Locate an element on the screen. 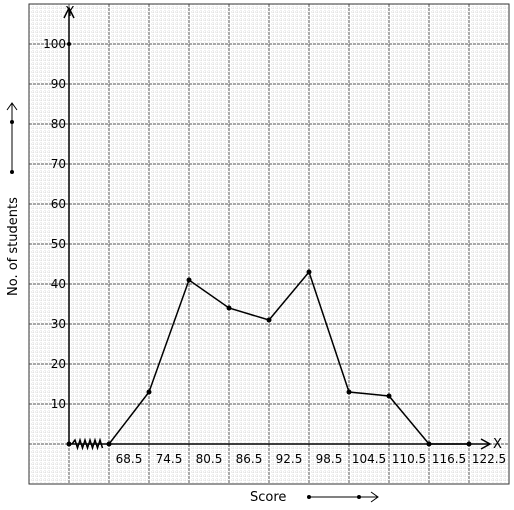 The width and height of the screenshot is (514, 510). y-tick-label: 100 is located at coordinates (54, 44).